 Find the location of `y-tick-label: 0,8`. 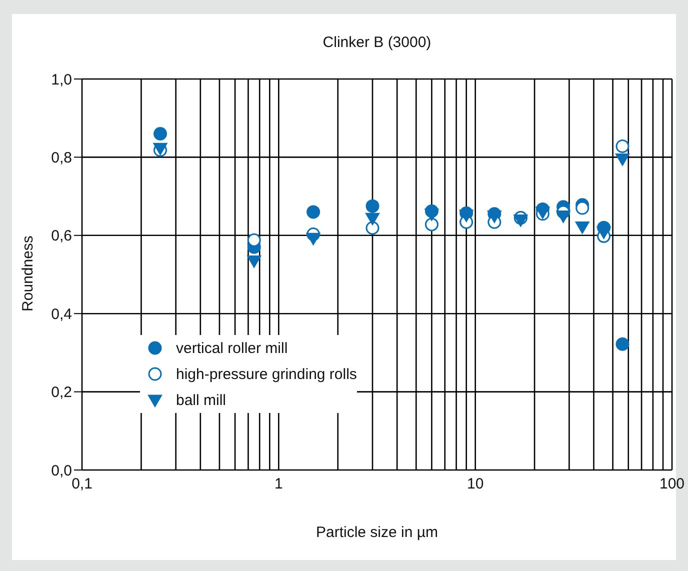

y-tick-label: 0,8 is located at coordinates (61, 158).